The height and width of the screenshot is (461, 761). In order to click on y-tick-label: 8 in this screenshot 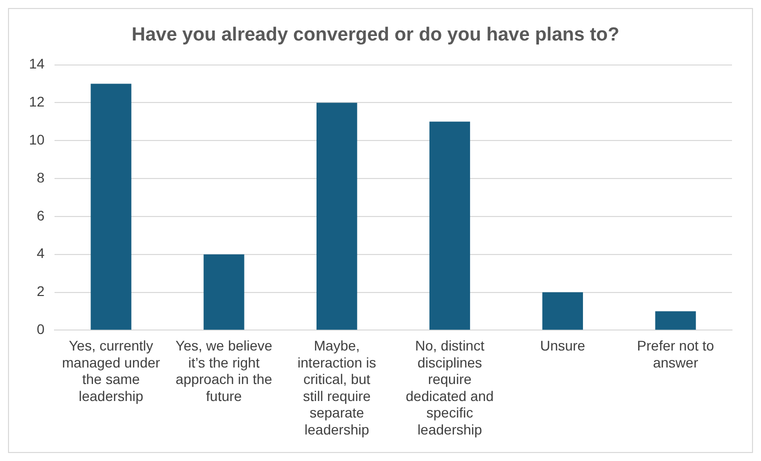, I will do `click(40, 177)`.